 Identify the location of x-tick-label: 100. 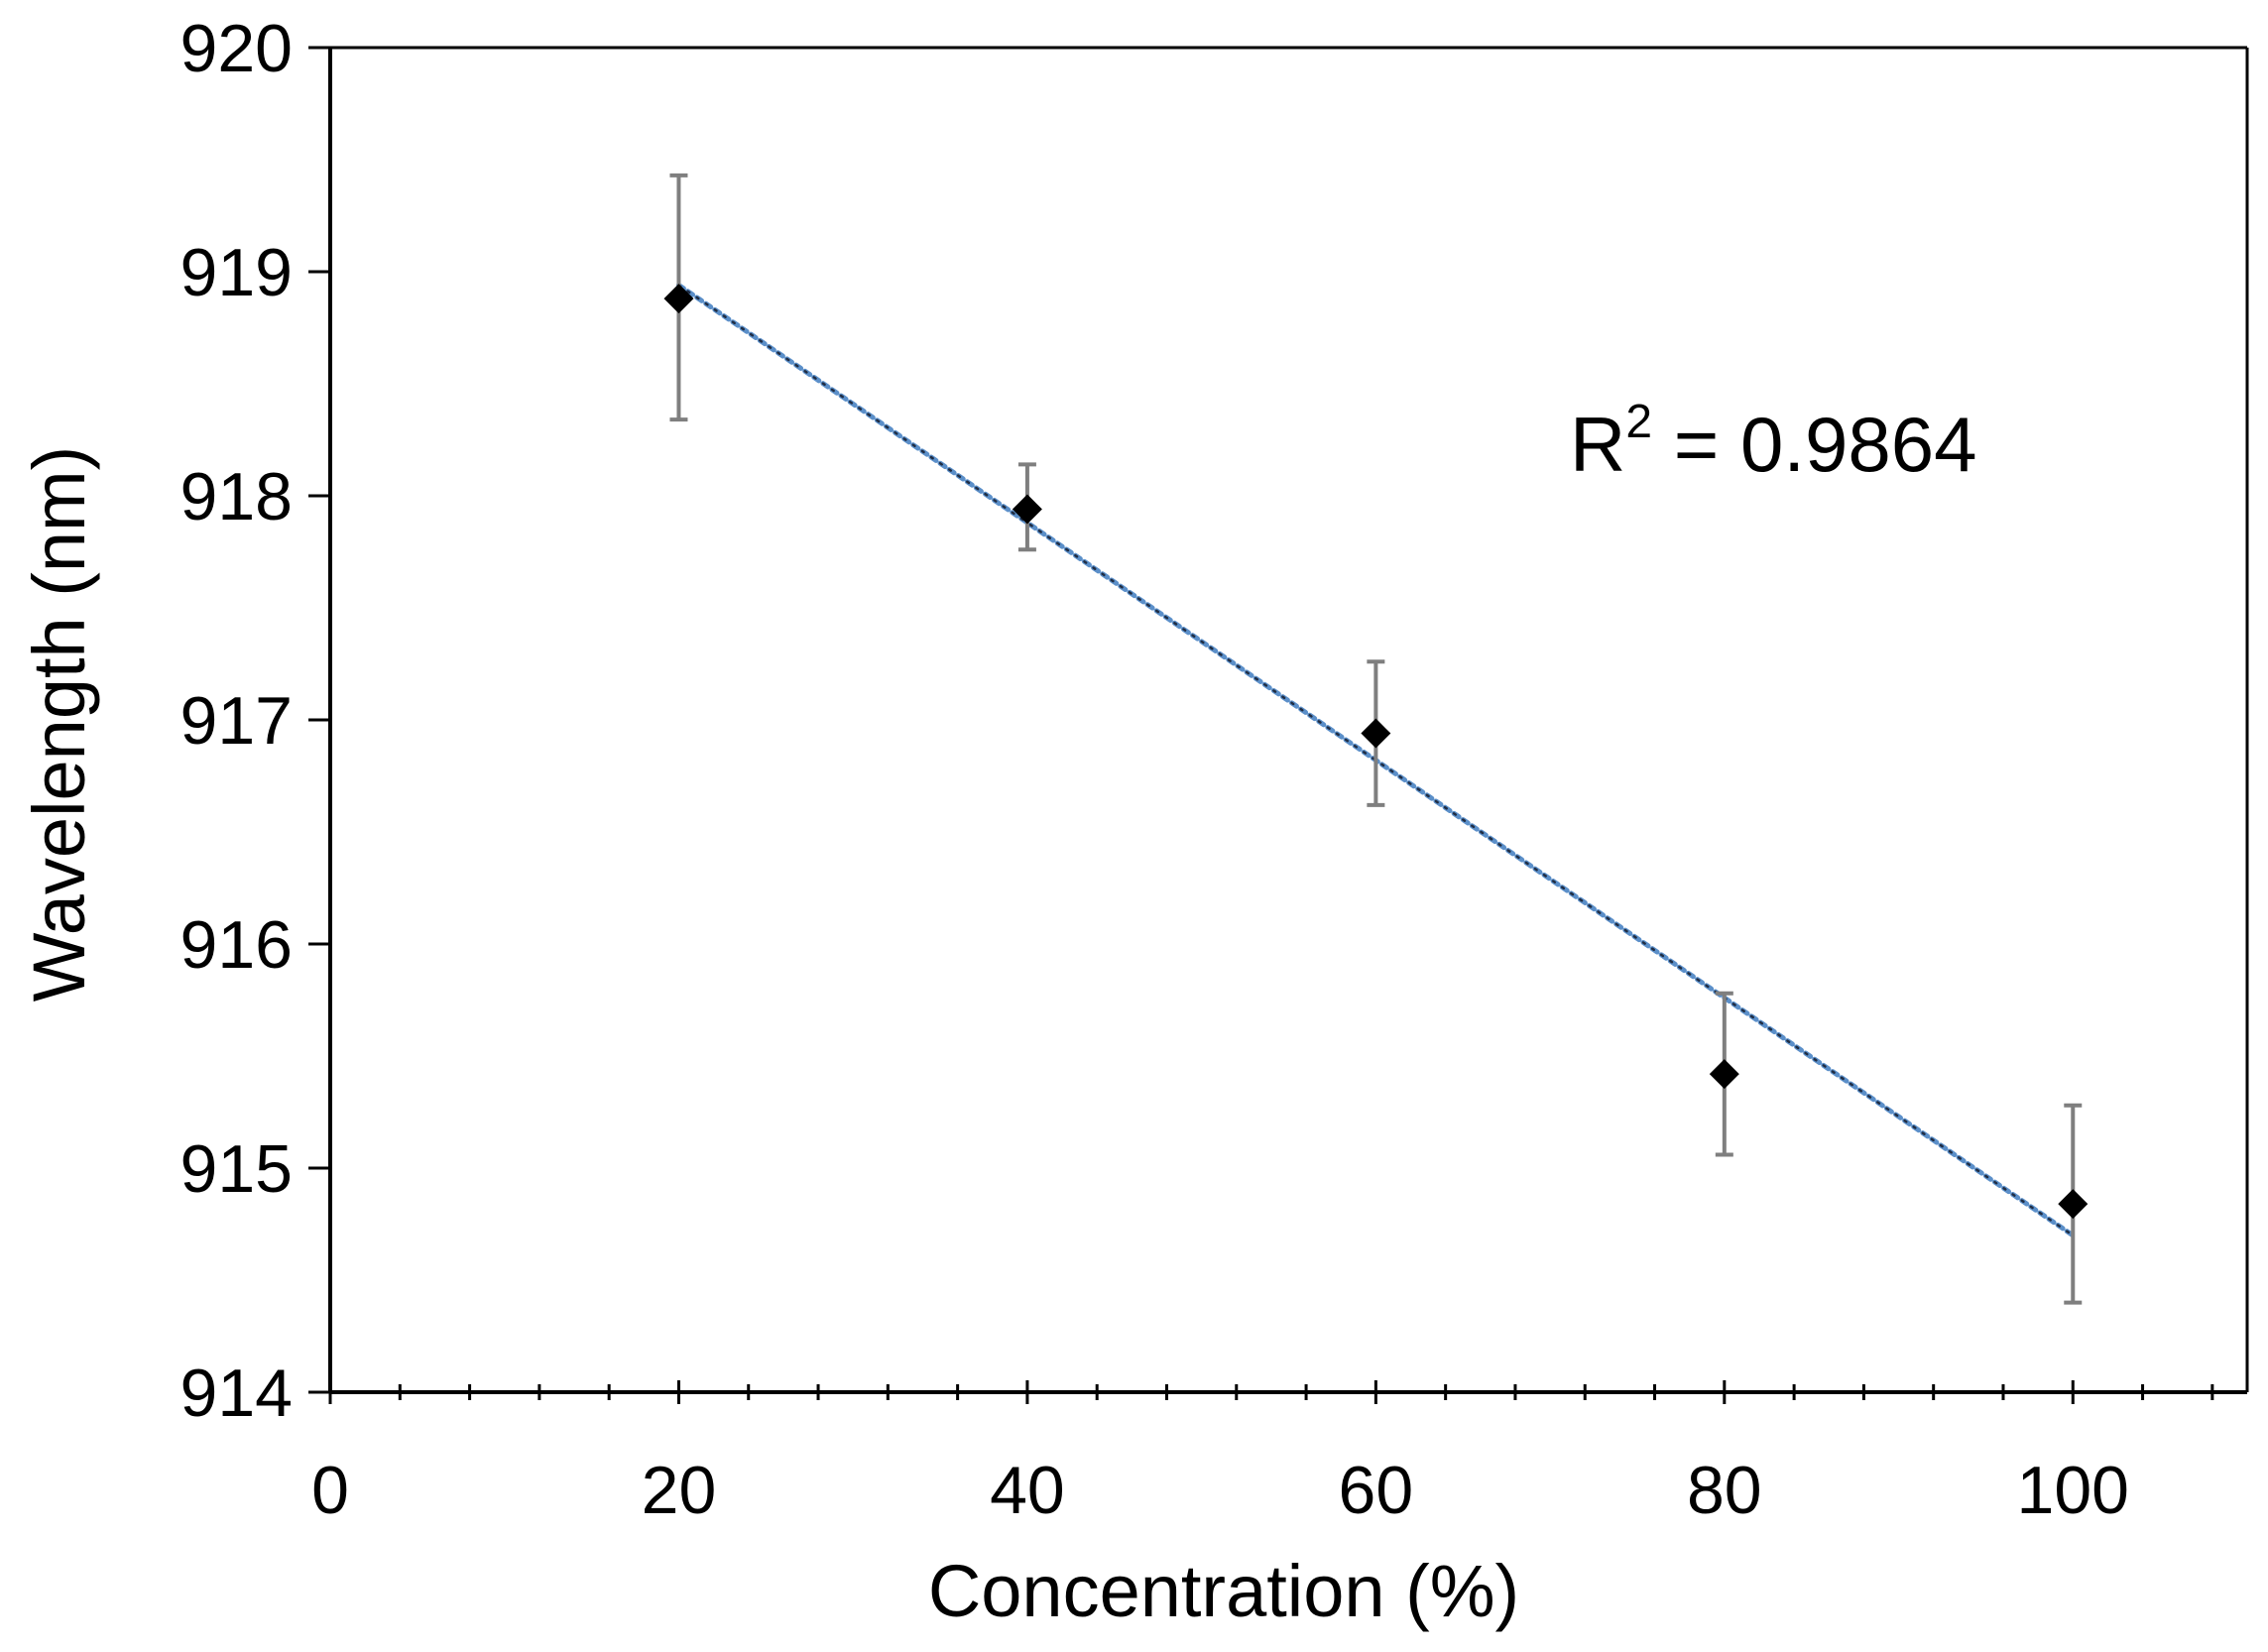
(2073, 1490).